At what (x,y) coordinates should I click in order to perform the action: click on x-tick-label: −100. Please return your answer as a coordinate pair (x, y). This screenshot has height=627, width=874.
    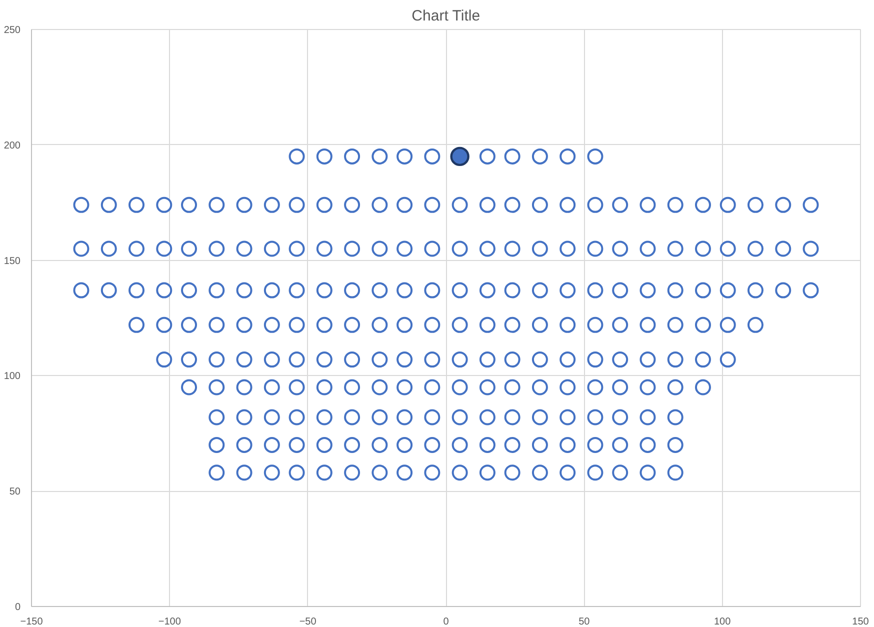
    Looking at the image, I should click on (170, 621).